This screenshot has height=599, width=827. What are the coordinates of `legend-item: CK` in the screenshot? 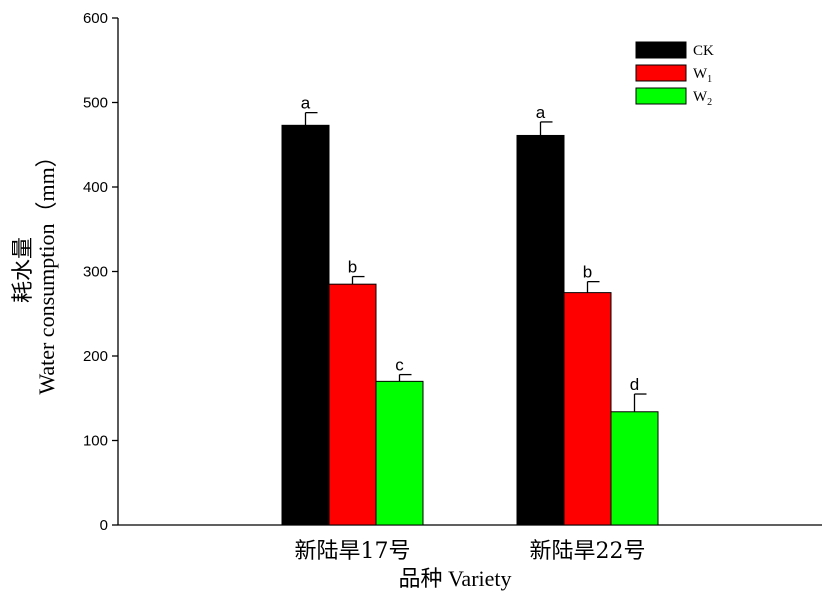 It's located at (674, 50).